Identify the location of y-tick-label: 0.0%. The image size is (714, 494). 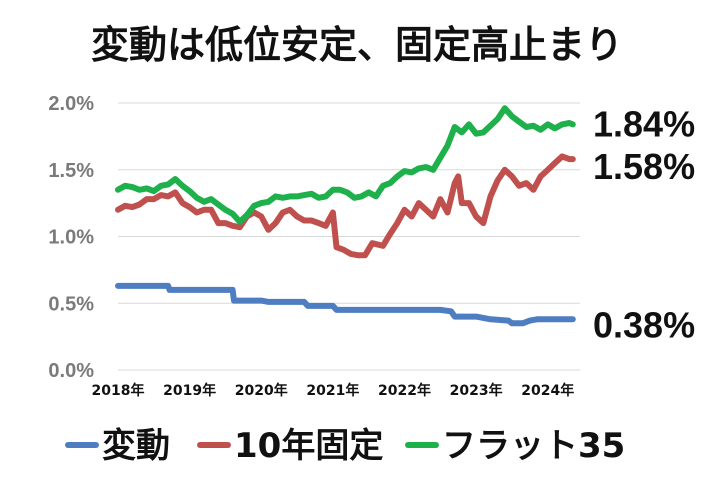
(71, 371).